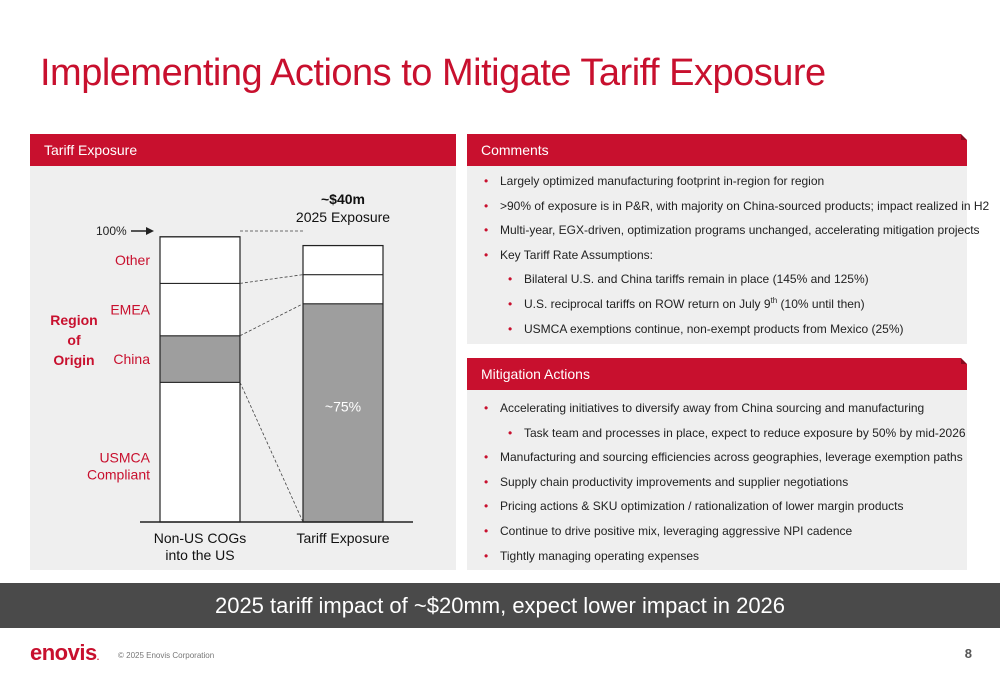  What do you see at coordinates (118, 475) in the screenshot?
I see `segment-label: Compliant` at bounding box center [118, 475].